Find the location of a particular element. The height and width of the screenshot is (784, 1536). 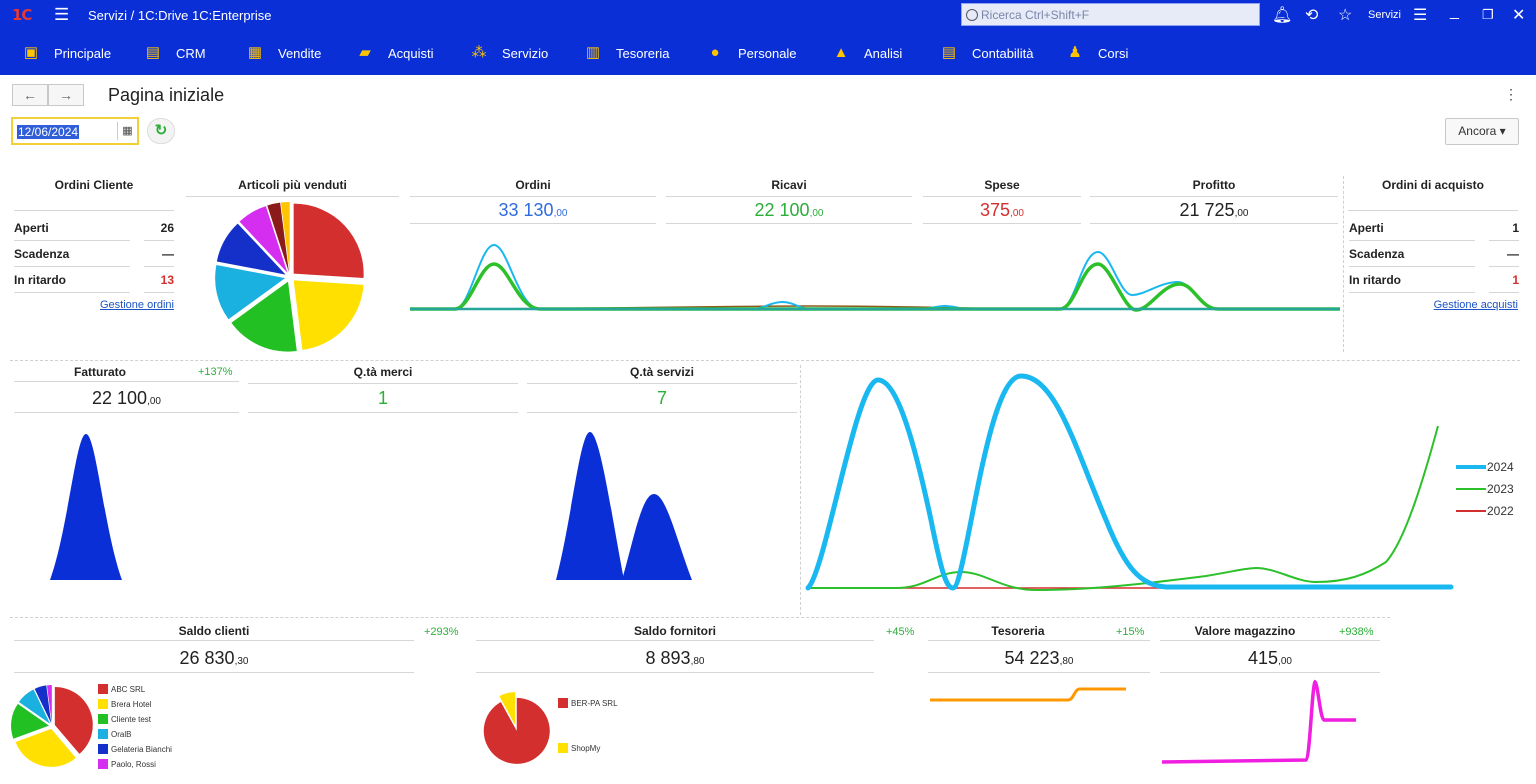

restore-icon: ❐ is located at coordinates (1488, 14).